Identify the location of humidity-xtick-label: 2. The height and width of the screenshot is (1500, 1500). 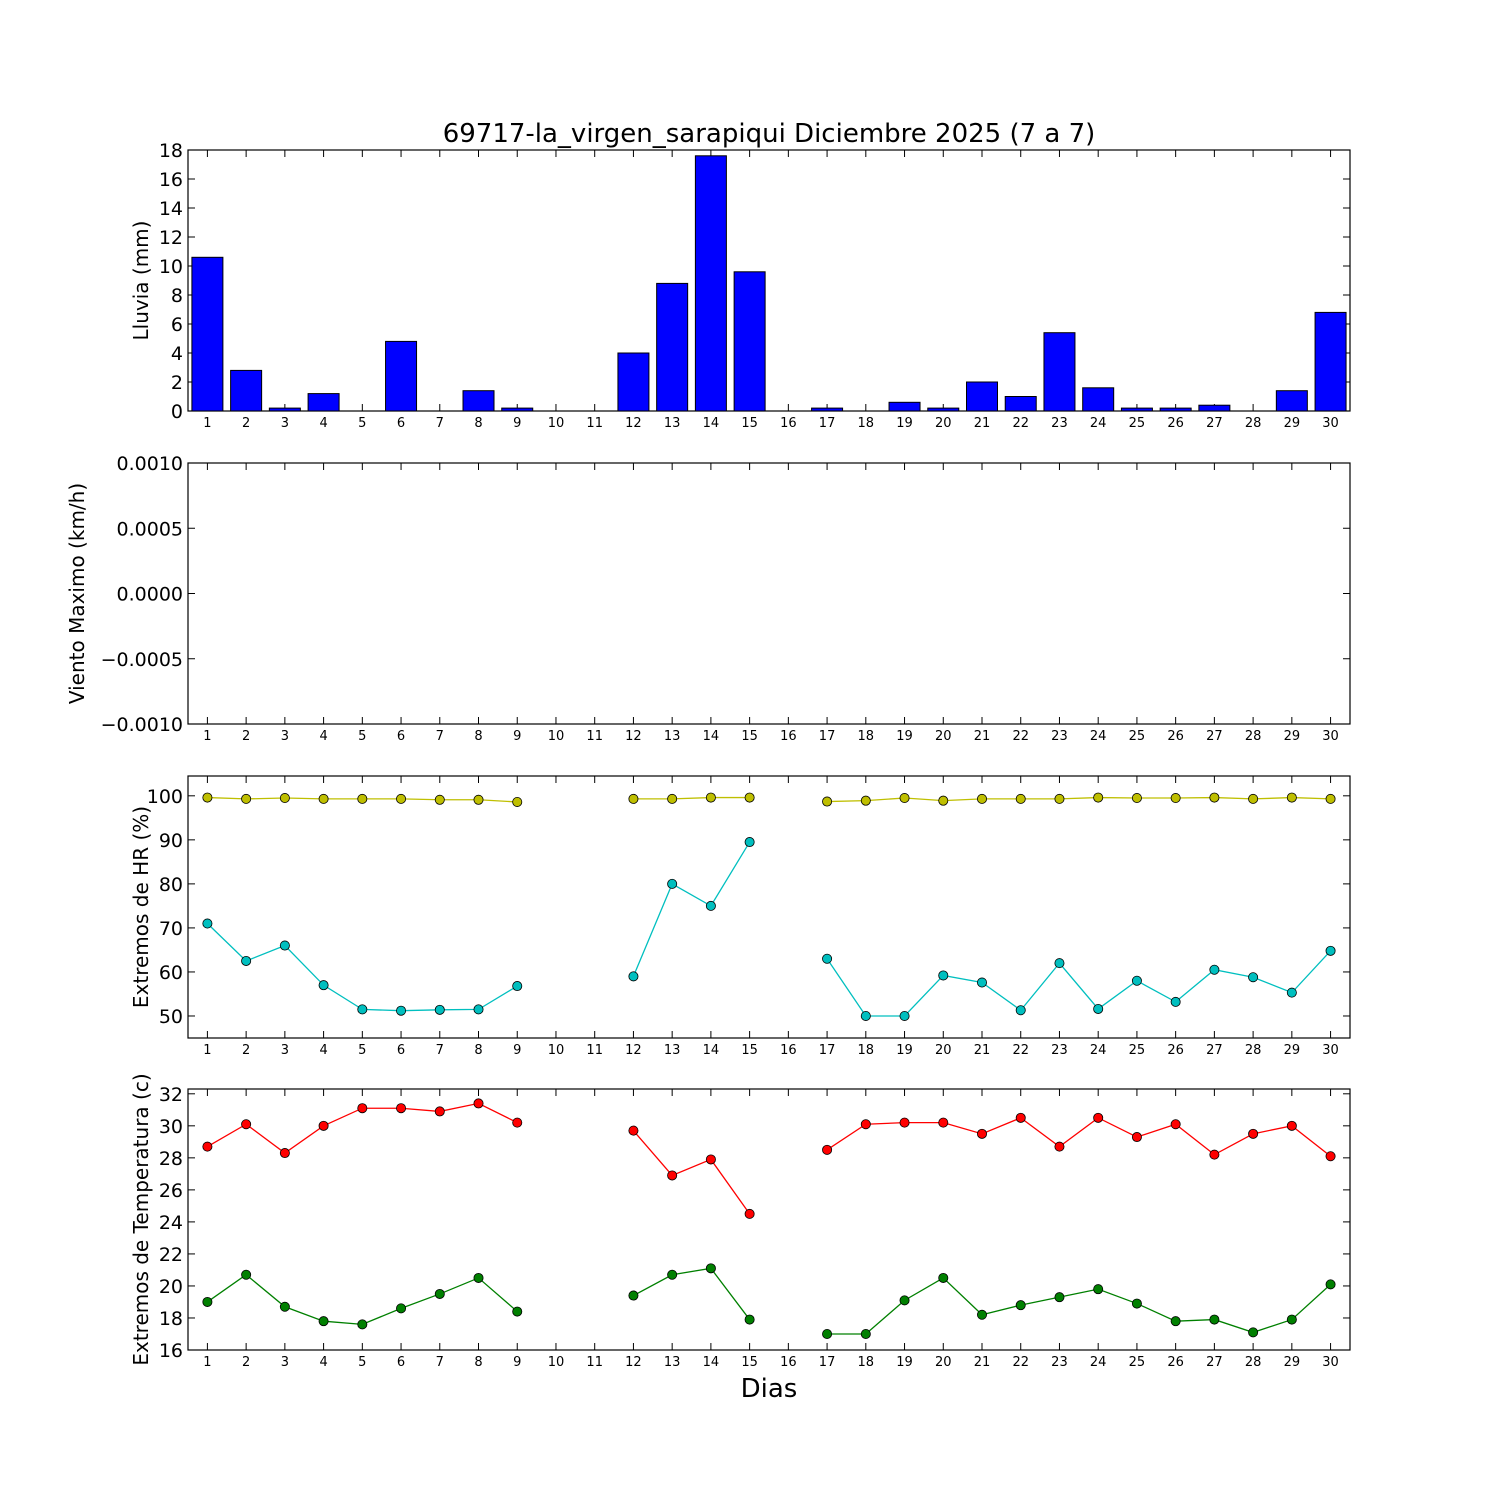
(246, 1050).